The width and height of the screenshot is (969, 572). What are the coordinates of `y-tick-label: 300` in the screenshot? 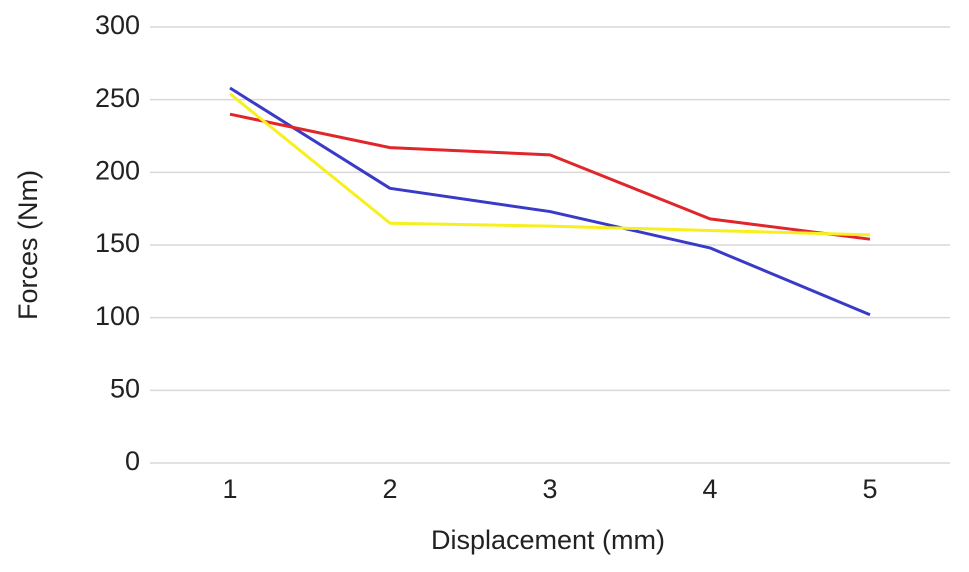 It's located at (117, 25).